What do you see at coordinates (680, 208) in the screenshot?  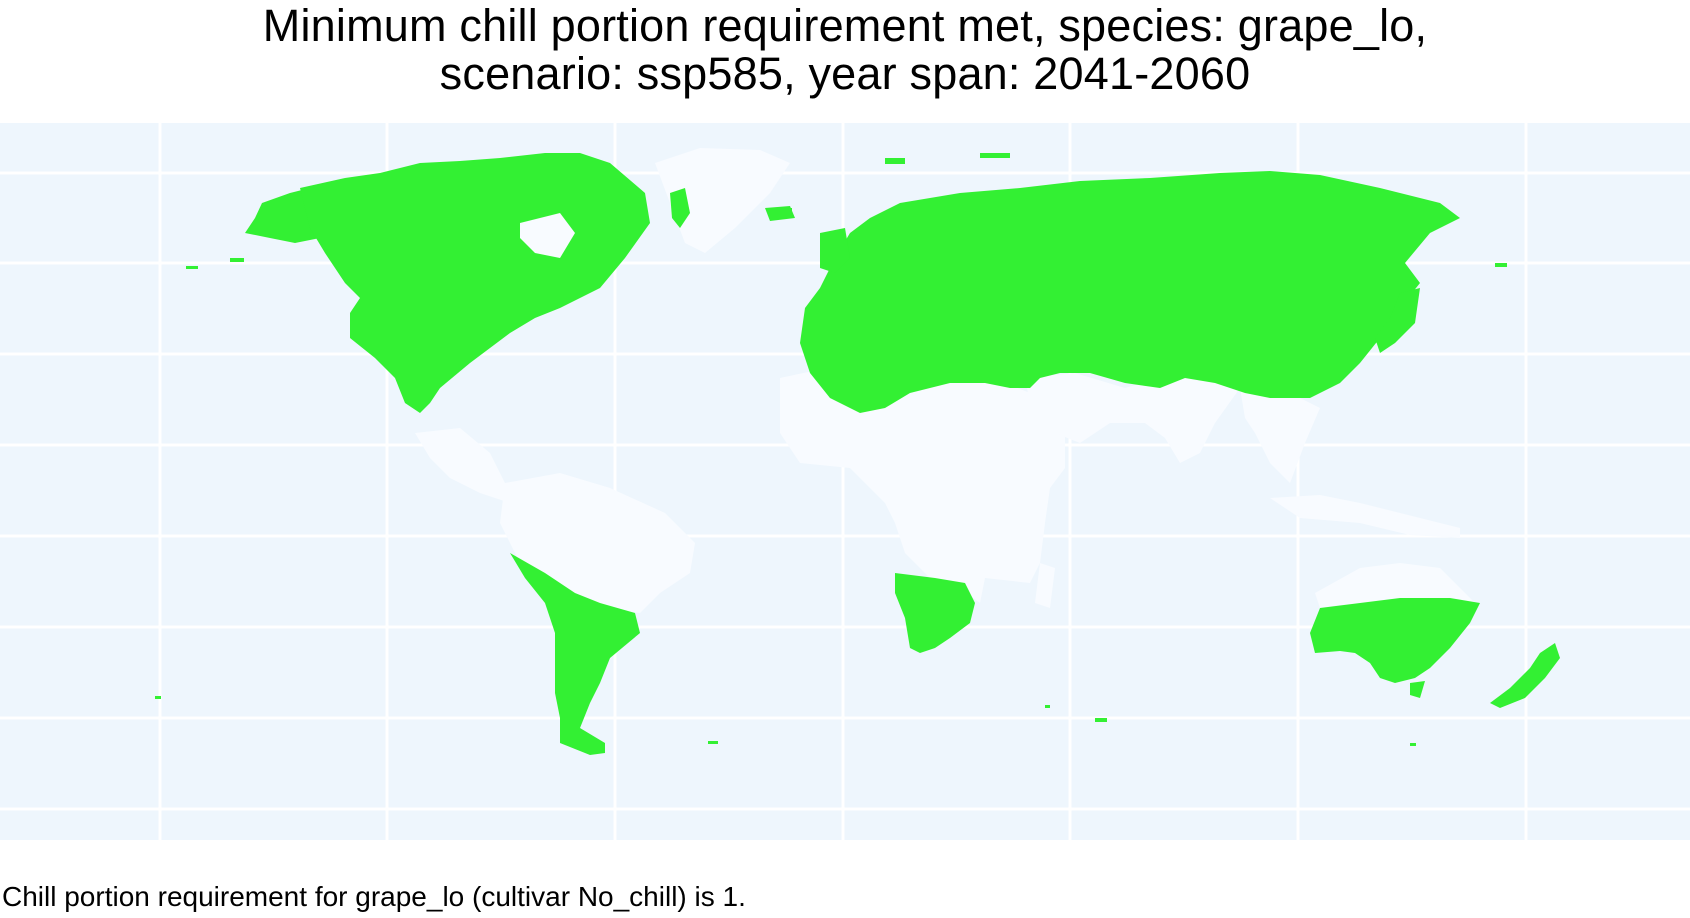 I see `greenland-coast-region` at bounding box center [680, 208].